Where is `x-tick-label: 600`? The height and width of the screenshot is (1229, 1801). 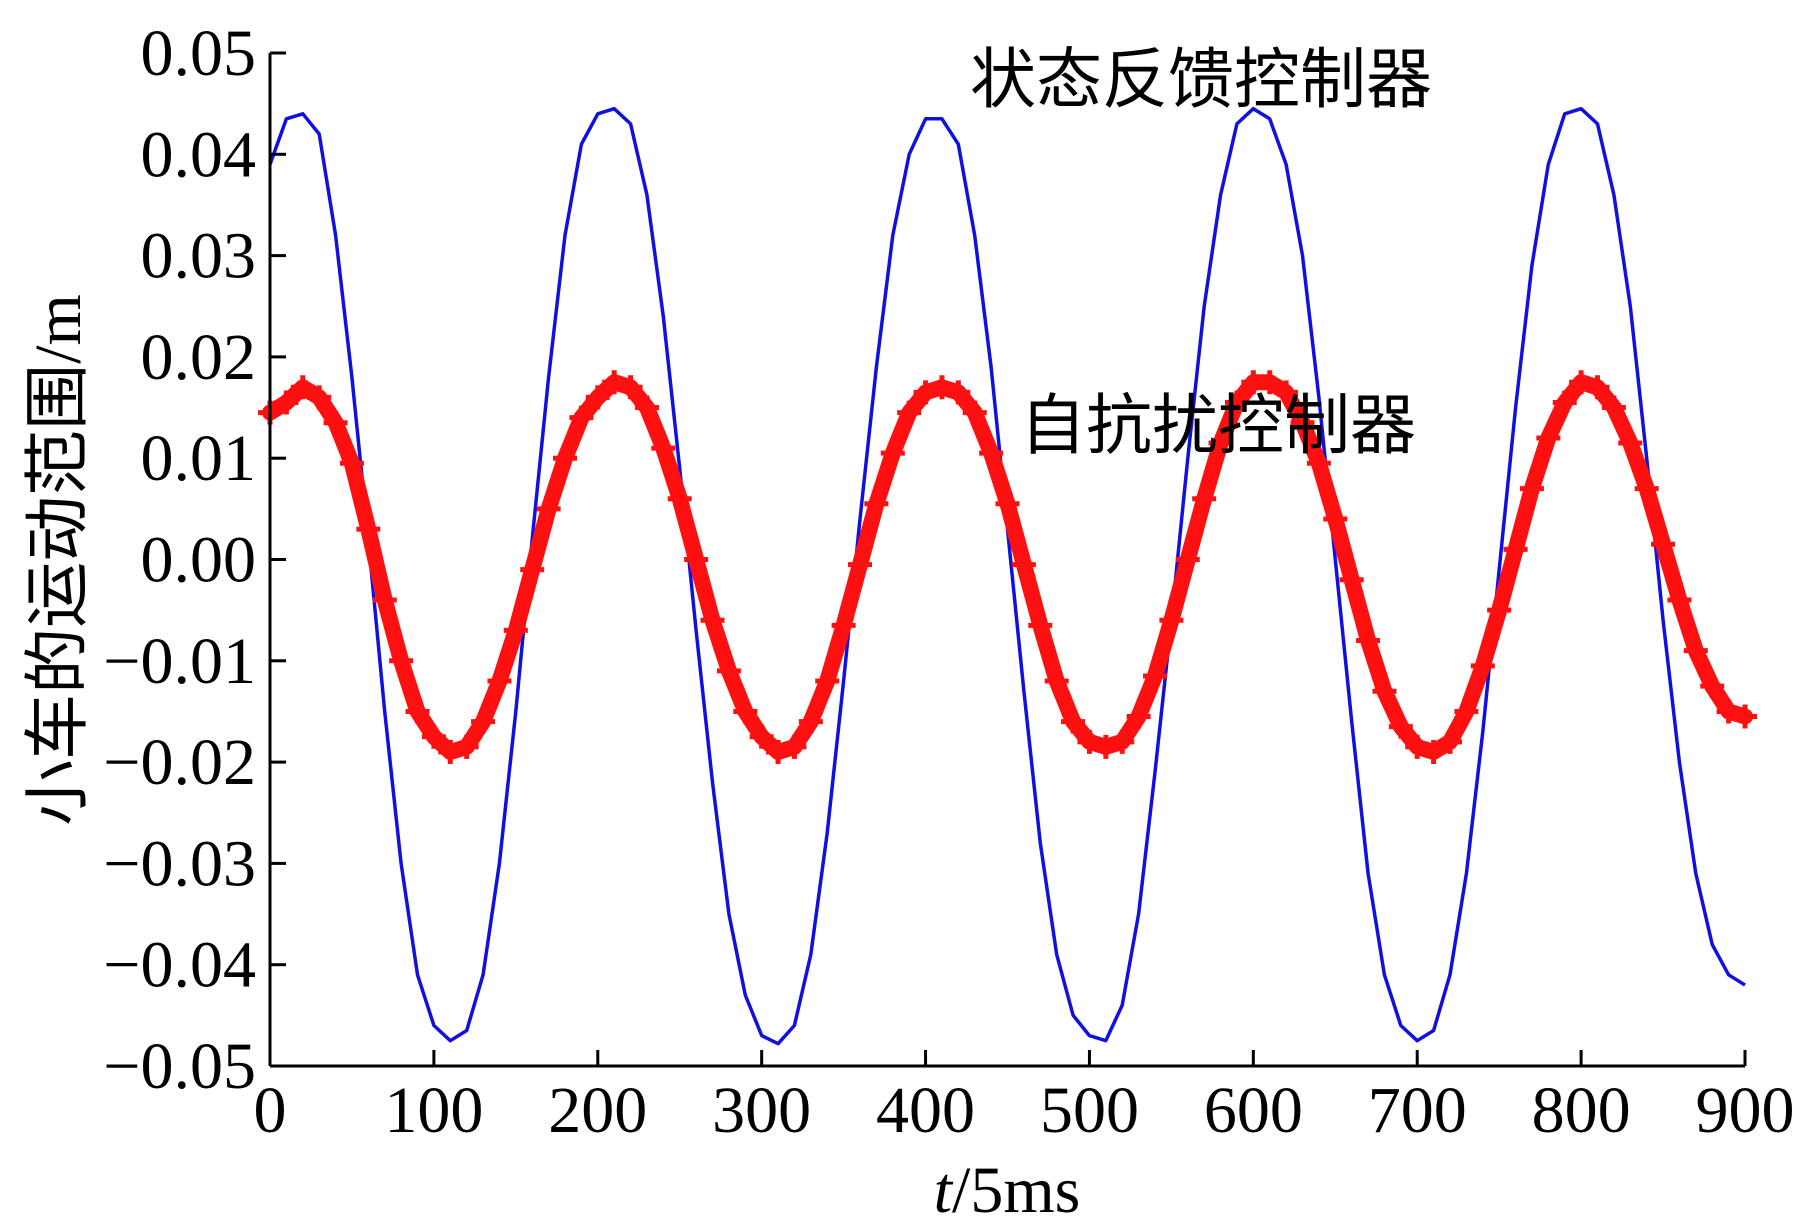
x-tick-label: 600 is located at coordinates (1253, 1110).